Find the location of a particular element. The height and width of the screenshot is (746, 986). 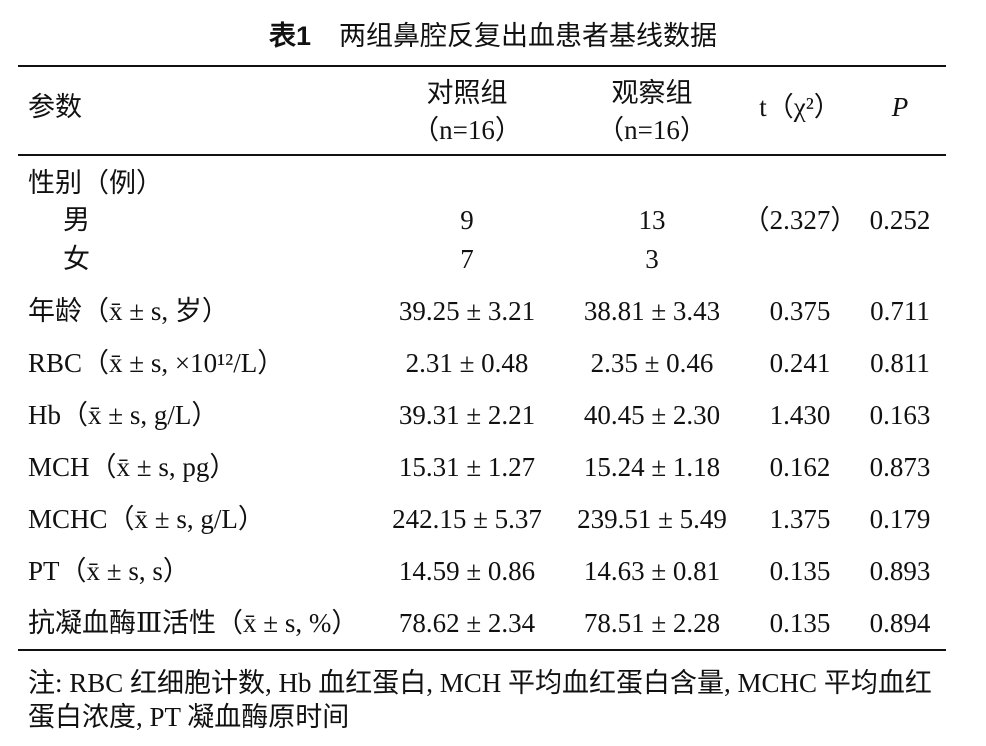

cell: 38.81 ± 3.43 is located at coordinates (652, 311).